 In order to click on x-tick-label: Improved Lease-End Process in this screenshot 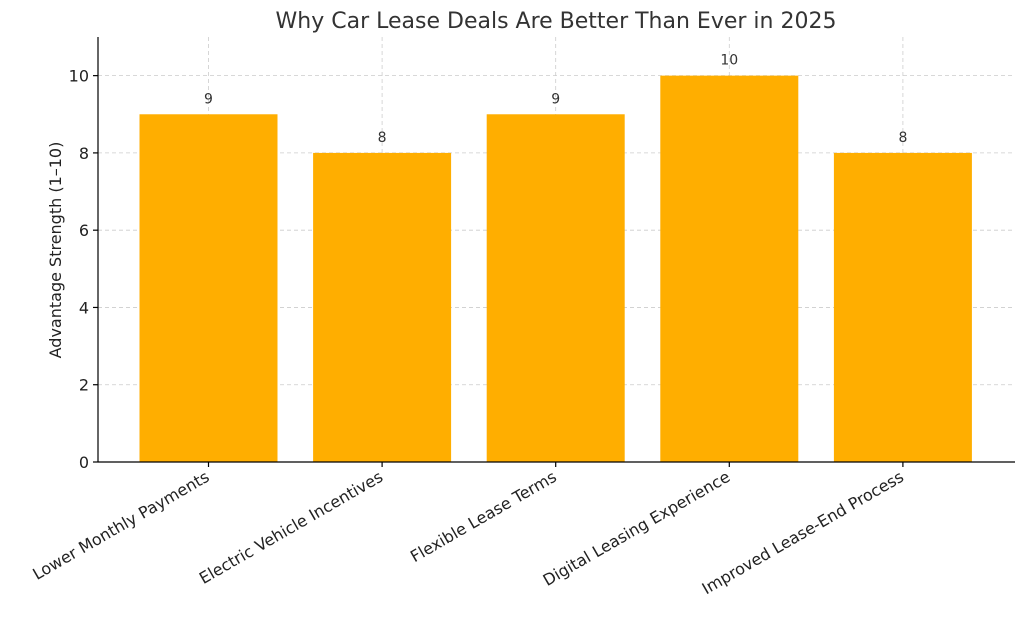, I will do `click(803, 532)`.